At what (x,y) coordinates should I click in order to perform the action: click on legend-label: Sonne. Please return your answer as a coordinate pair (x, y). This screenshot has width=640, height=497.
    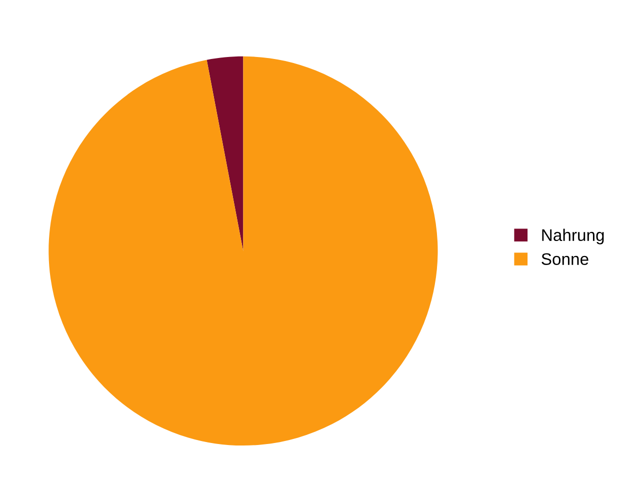
    Looking at the image, I should click on (565, 259).